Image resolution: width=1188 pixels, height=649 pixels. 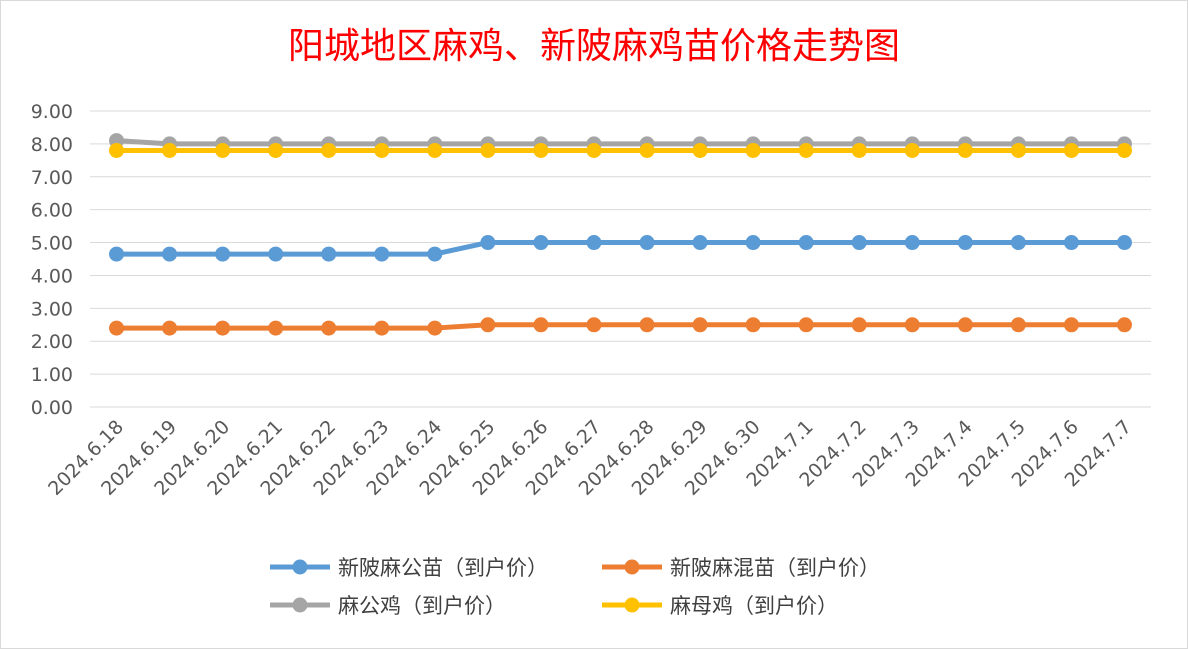 I want to click on y-tick-label: 4.00, so click(x=52, y=276).